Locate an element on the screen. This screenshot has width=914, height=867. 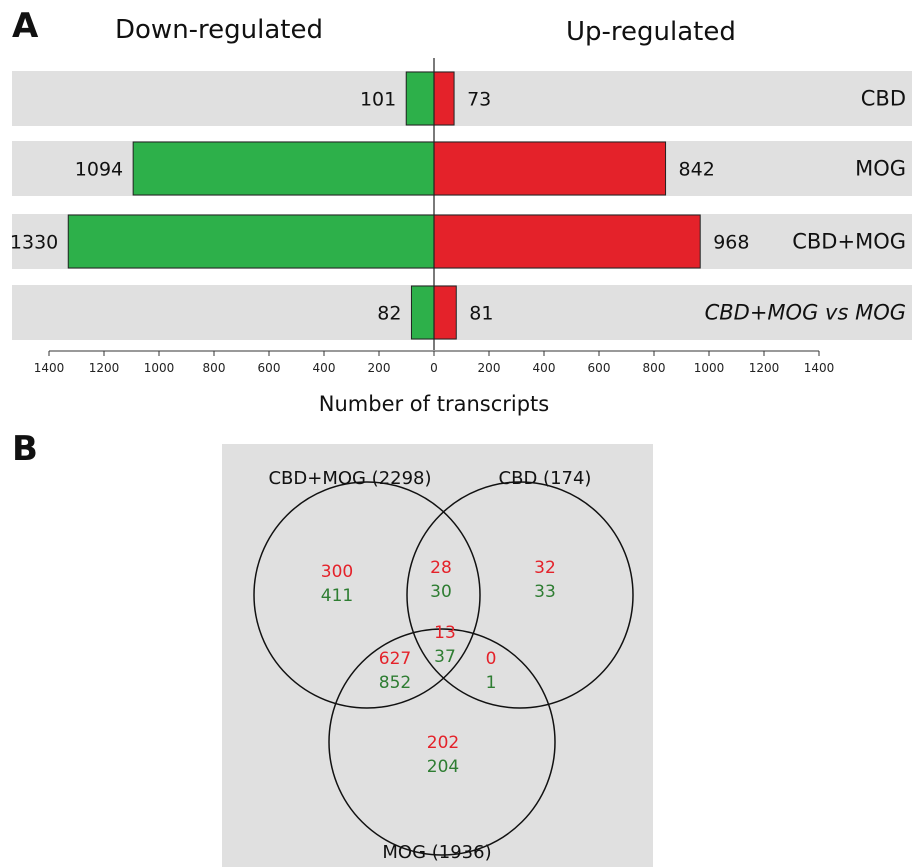
data-label-up: 81 is located at coordinates (481, 314).